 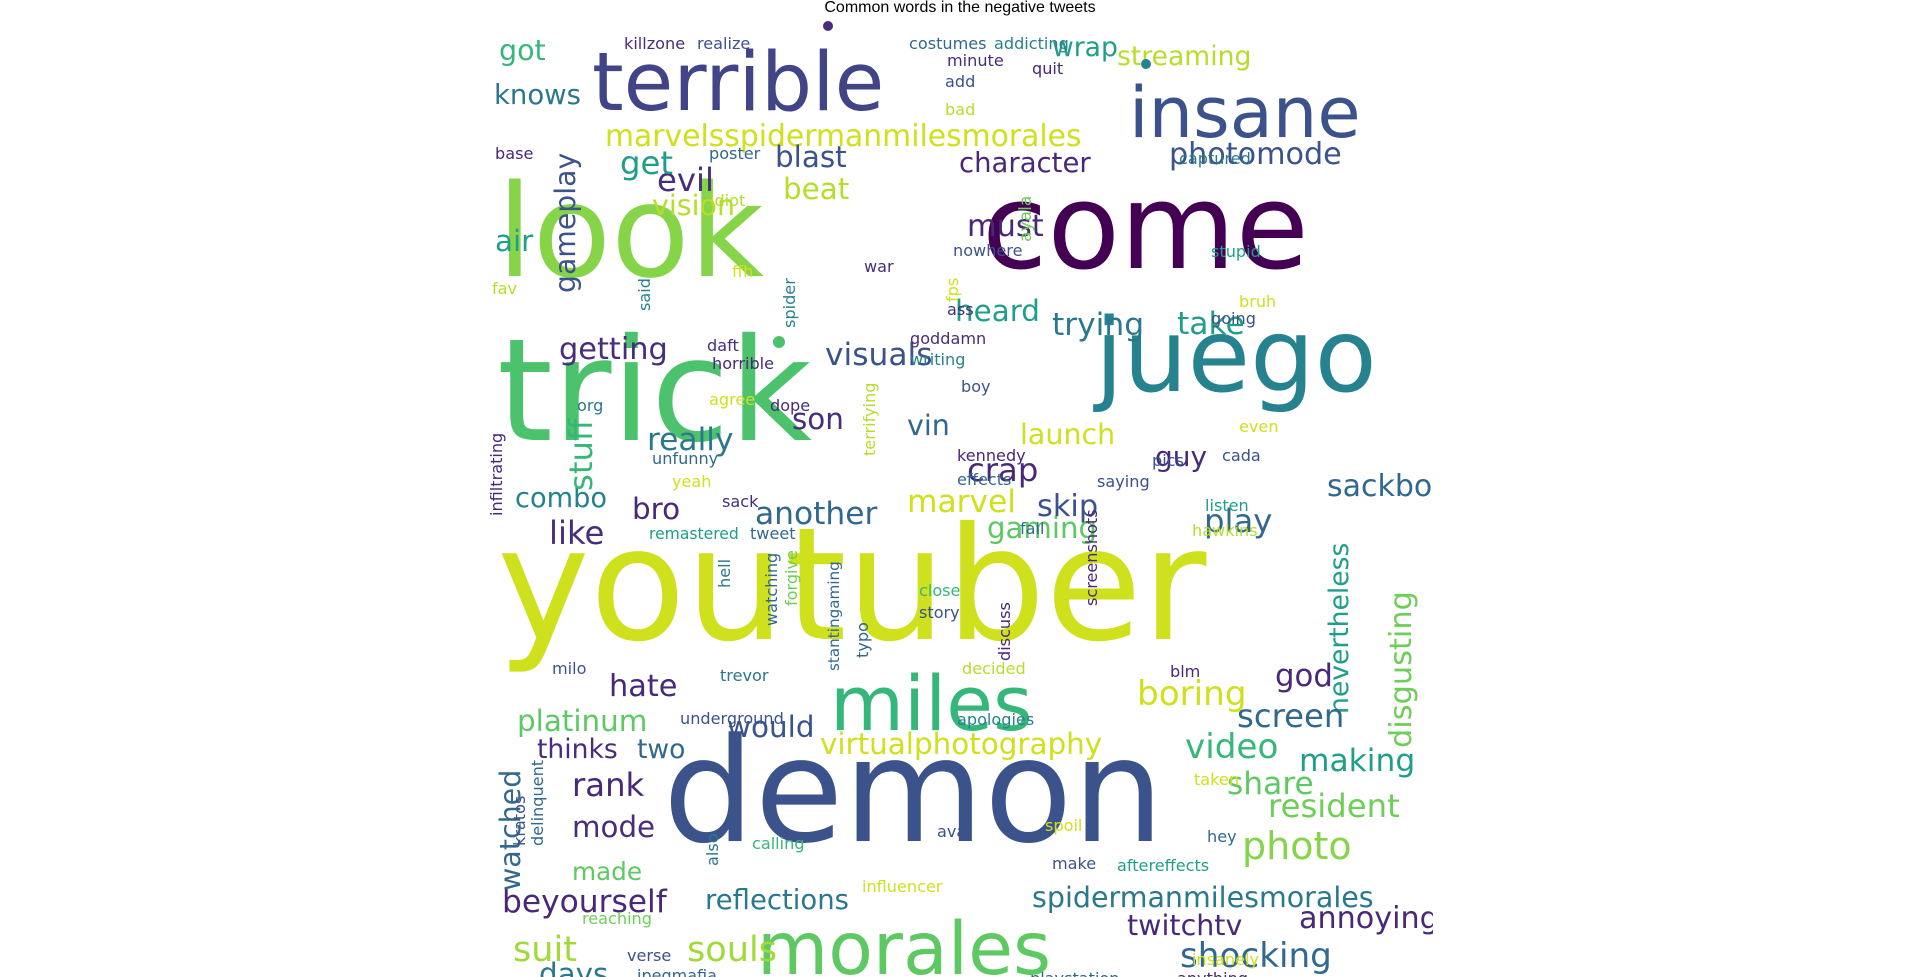 What do you see at coordinates (496, 474) in the screenshot?
I see `cloud-word-infiltrating: infiltrating` at bounding box center [496, 474].